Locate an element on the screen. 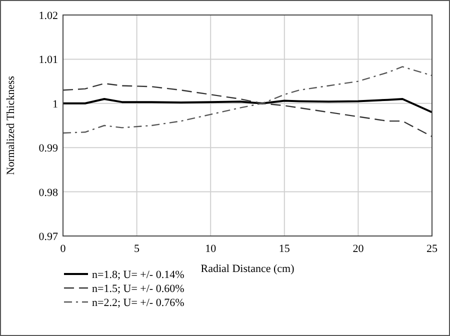 This screenshot has width=450, height=336. y-tick-label: 0.99 is located at coordinates (48, 148).